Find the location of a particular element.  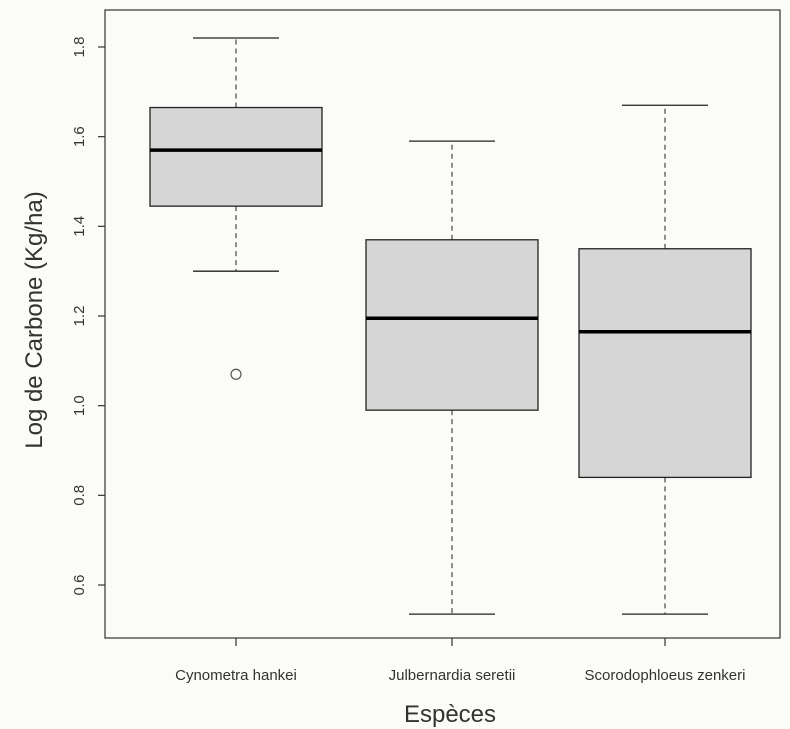

y-tick-label: 1.6 is located at coordinates (79, 136).